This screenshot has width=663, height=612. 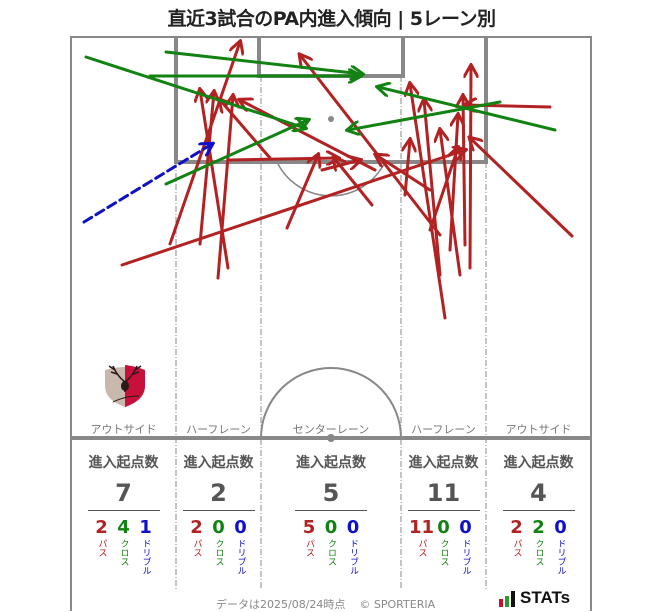 I want to click on lane-label-right-half: ハーフレーン, so click(x=443, y=429).